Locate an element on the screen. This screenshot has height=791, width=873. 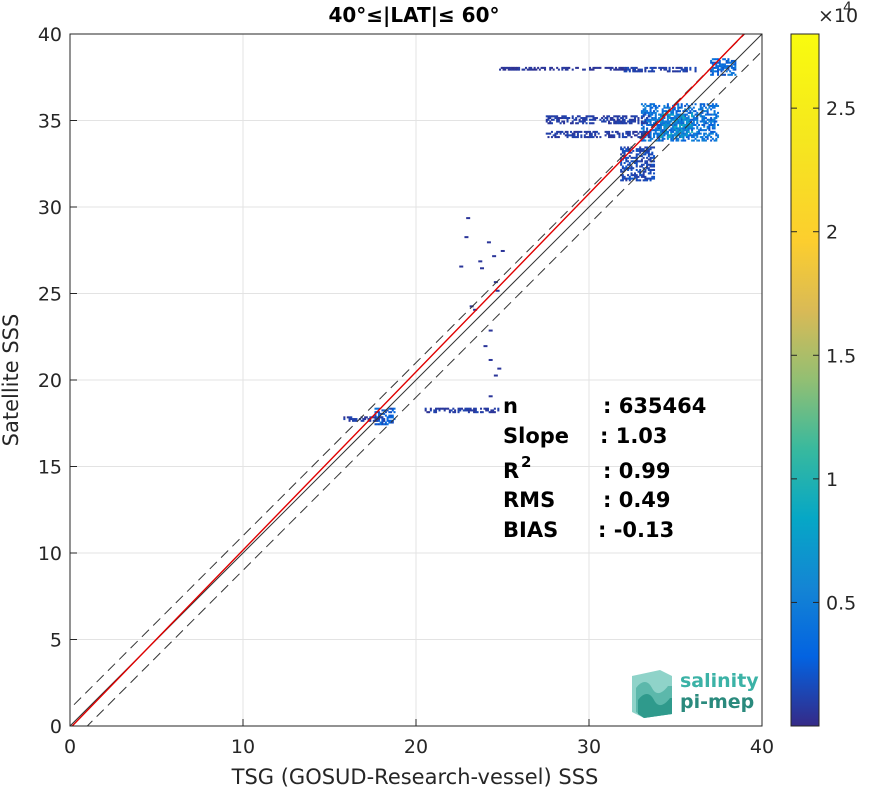
y-tick-label: 15 is located at coordinates (50, 468).